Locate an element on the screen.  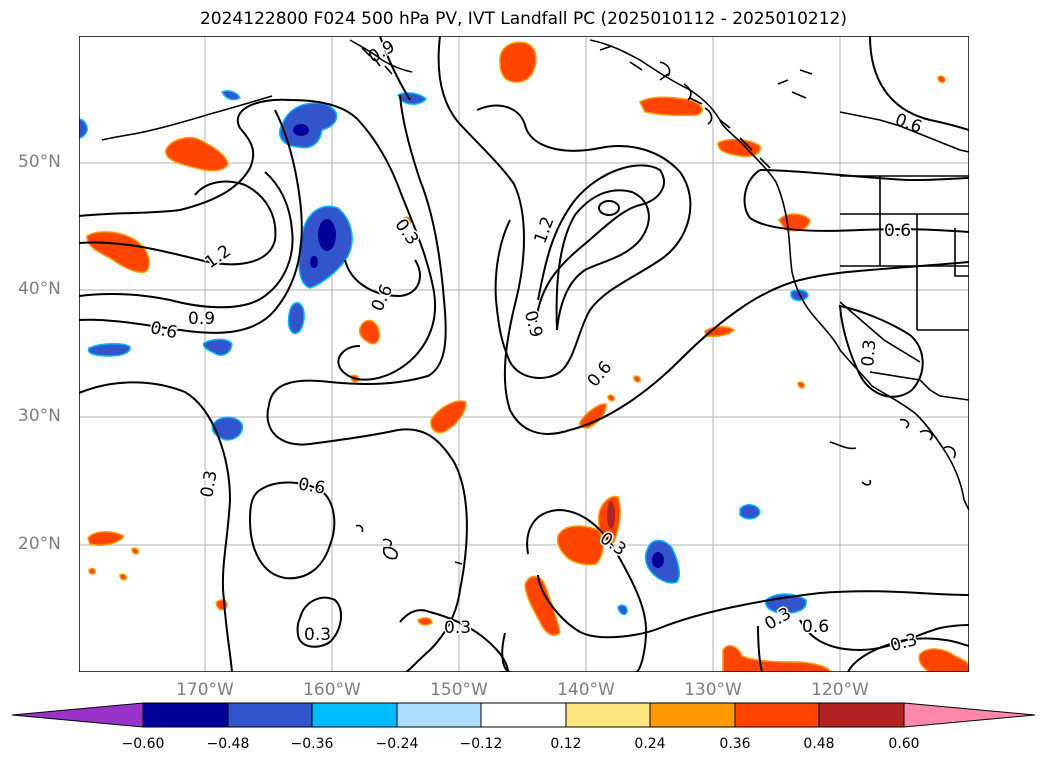
colorbar-tick-label: 0.36 is located at coordinates (735, 744).